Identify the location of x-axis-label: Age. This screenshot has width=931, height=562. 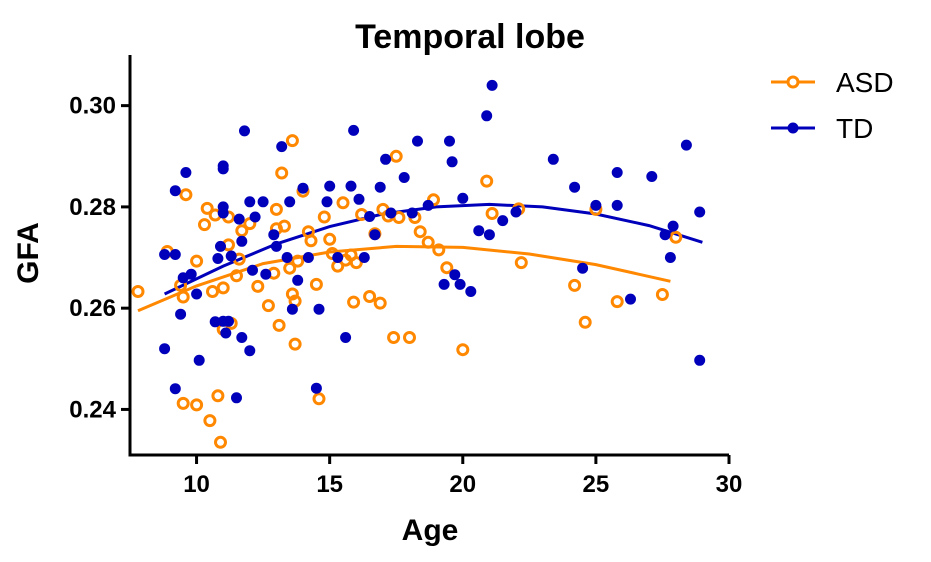
(430, 530).